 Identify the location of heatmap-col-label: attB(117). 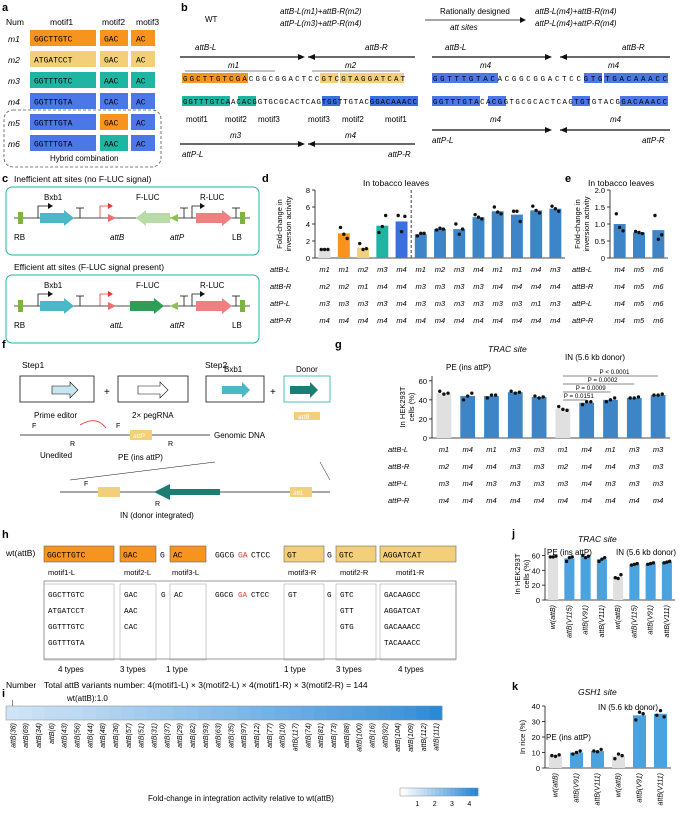
(296, 737).